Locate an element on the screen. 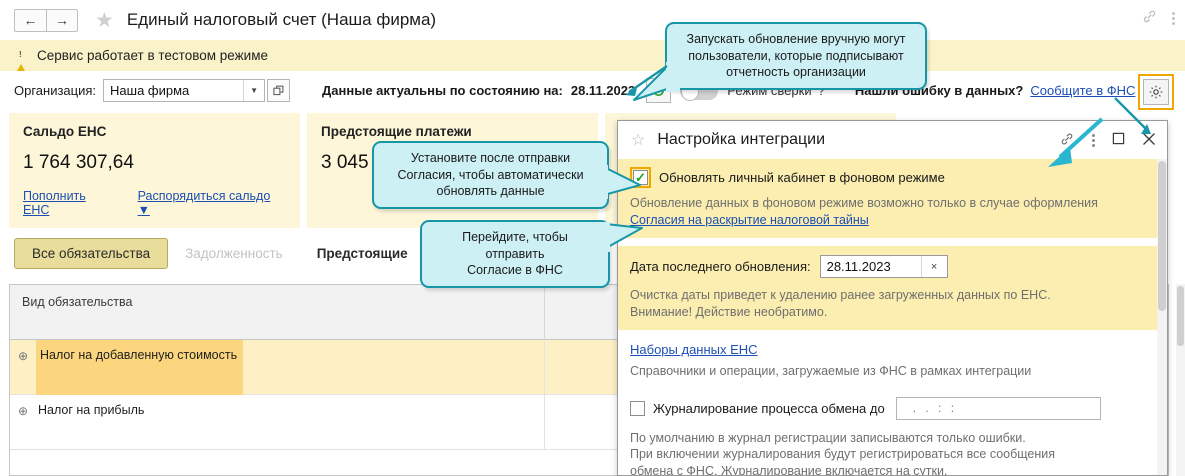 The height and width of the screenshot is (476, 1185). page-scrollbar is located at coordinates (1180, 380).